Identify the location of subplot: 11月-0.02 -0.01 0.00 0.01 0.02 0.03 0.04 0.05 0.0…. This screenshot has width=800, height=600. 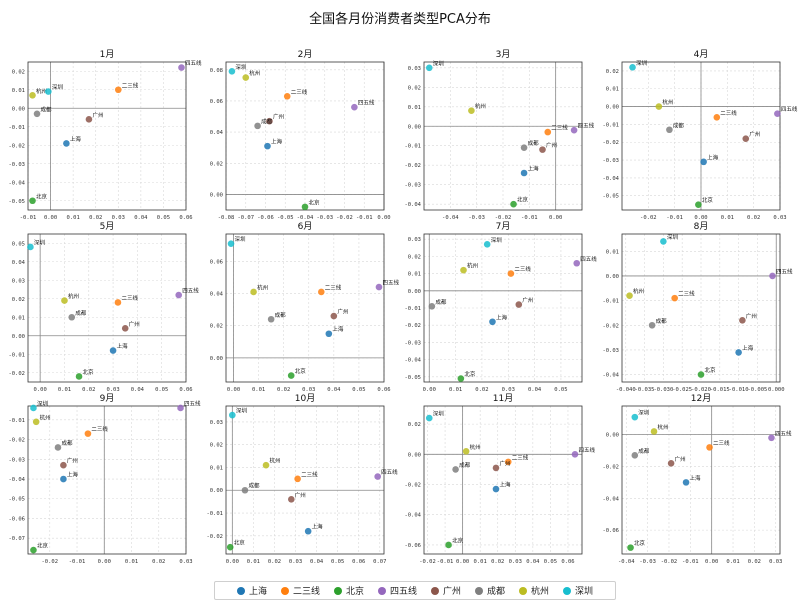
(499, 479).